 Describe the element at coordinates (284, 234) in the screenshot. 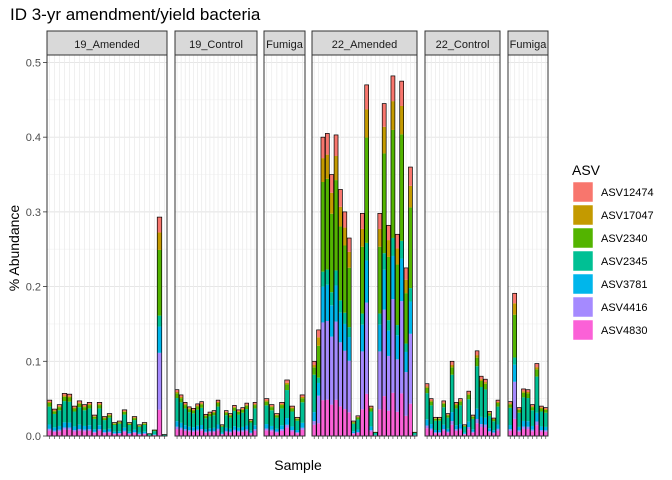

I see `facet-panel: Fumiga` at that location.